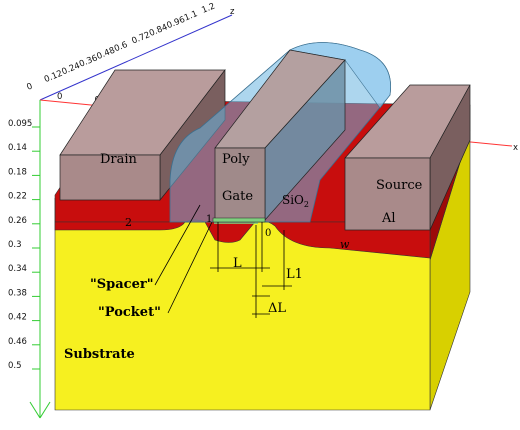  I want to click on y-tick-label: 0.14, so click(17, 148).